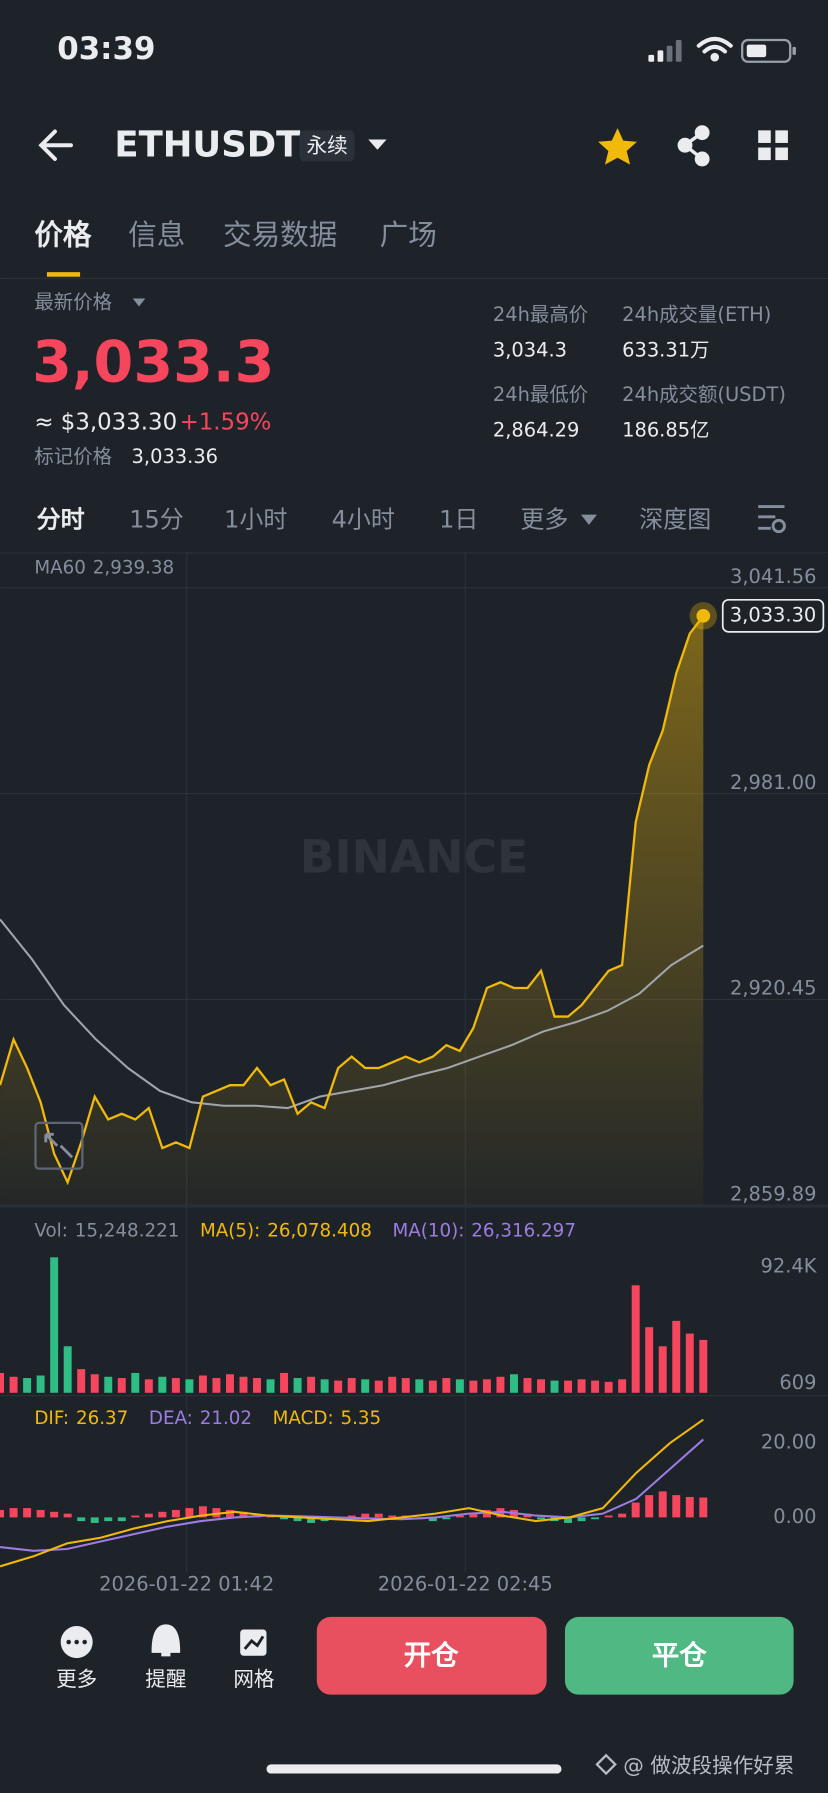 This screenshot has height=1793, width=828. I want to click on stat-value: 633.31万, so click(665, 350).